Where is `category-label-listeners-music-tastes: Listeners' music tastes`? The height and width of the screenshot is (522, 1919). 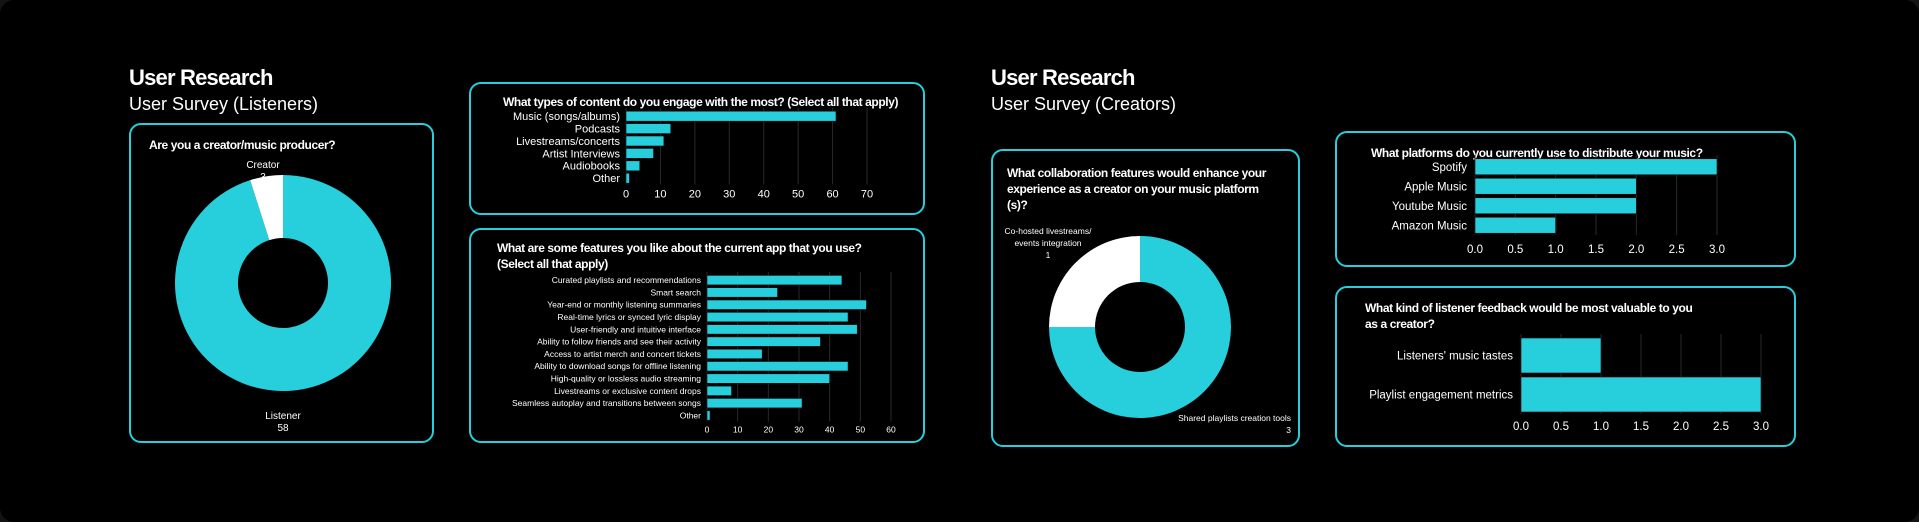 category-label-listeners-music-tastes: Listeners' music tastes is located at coordinates (1455, 357).